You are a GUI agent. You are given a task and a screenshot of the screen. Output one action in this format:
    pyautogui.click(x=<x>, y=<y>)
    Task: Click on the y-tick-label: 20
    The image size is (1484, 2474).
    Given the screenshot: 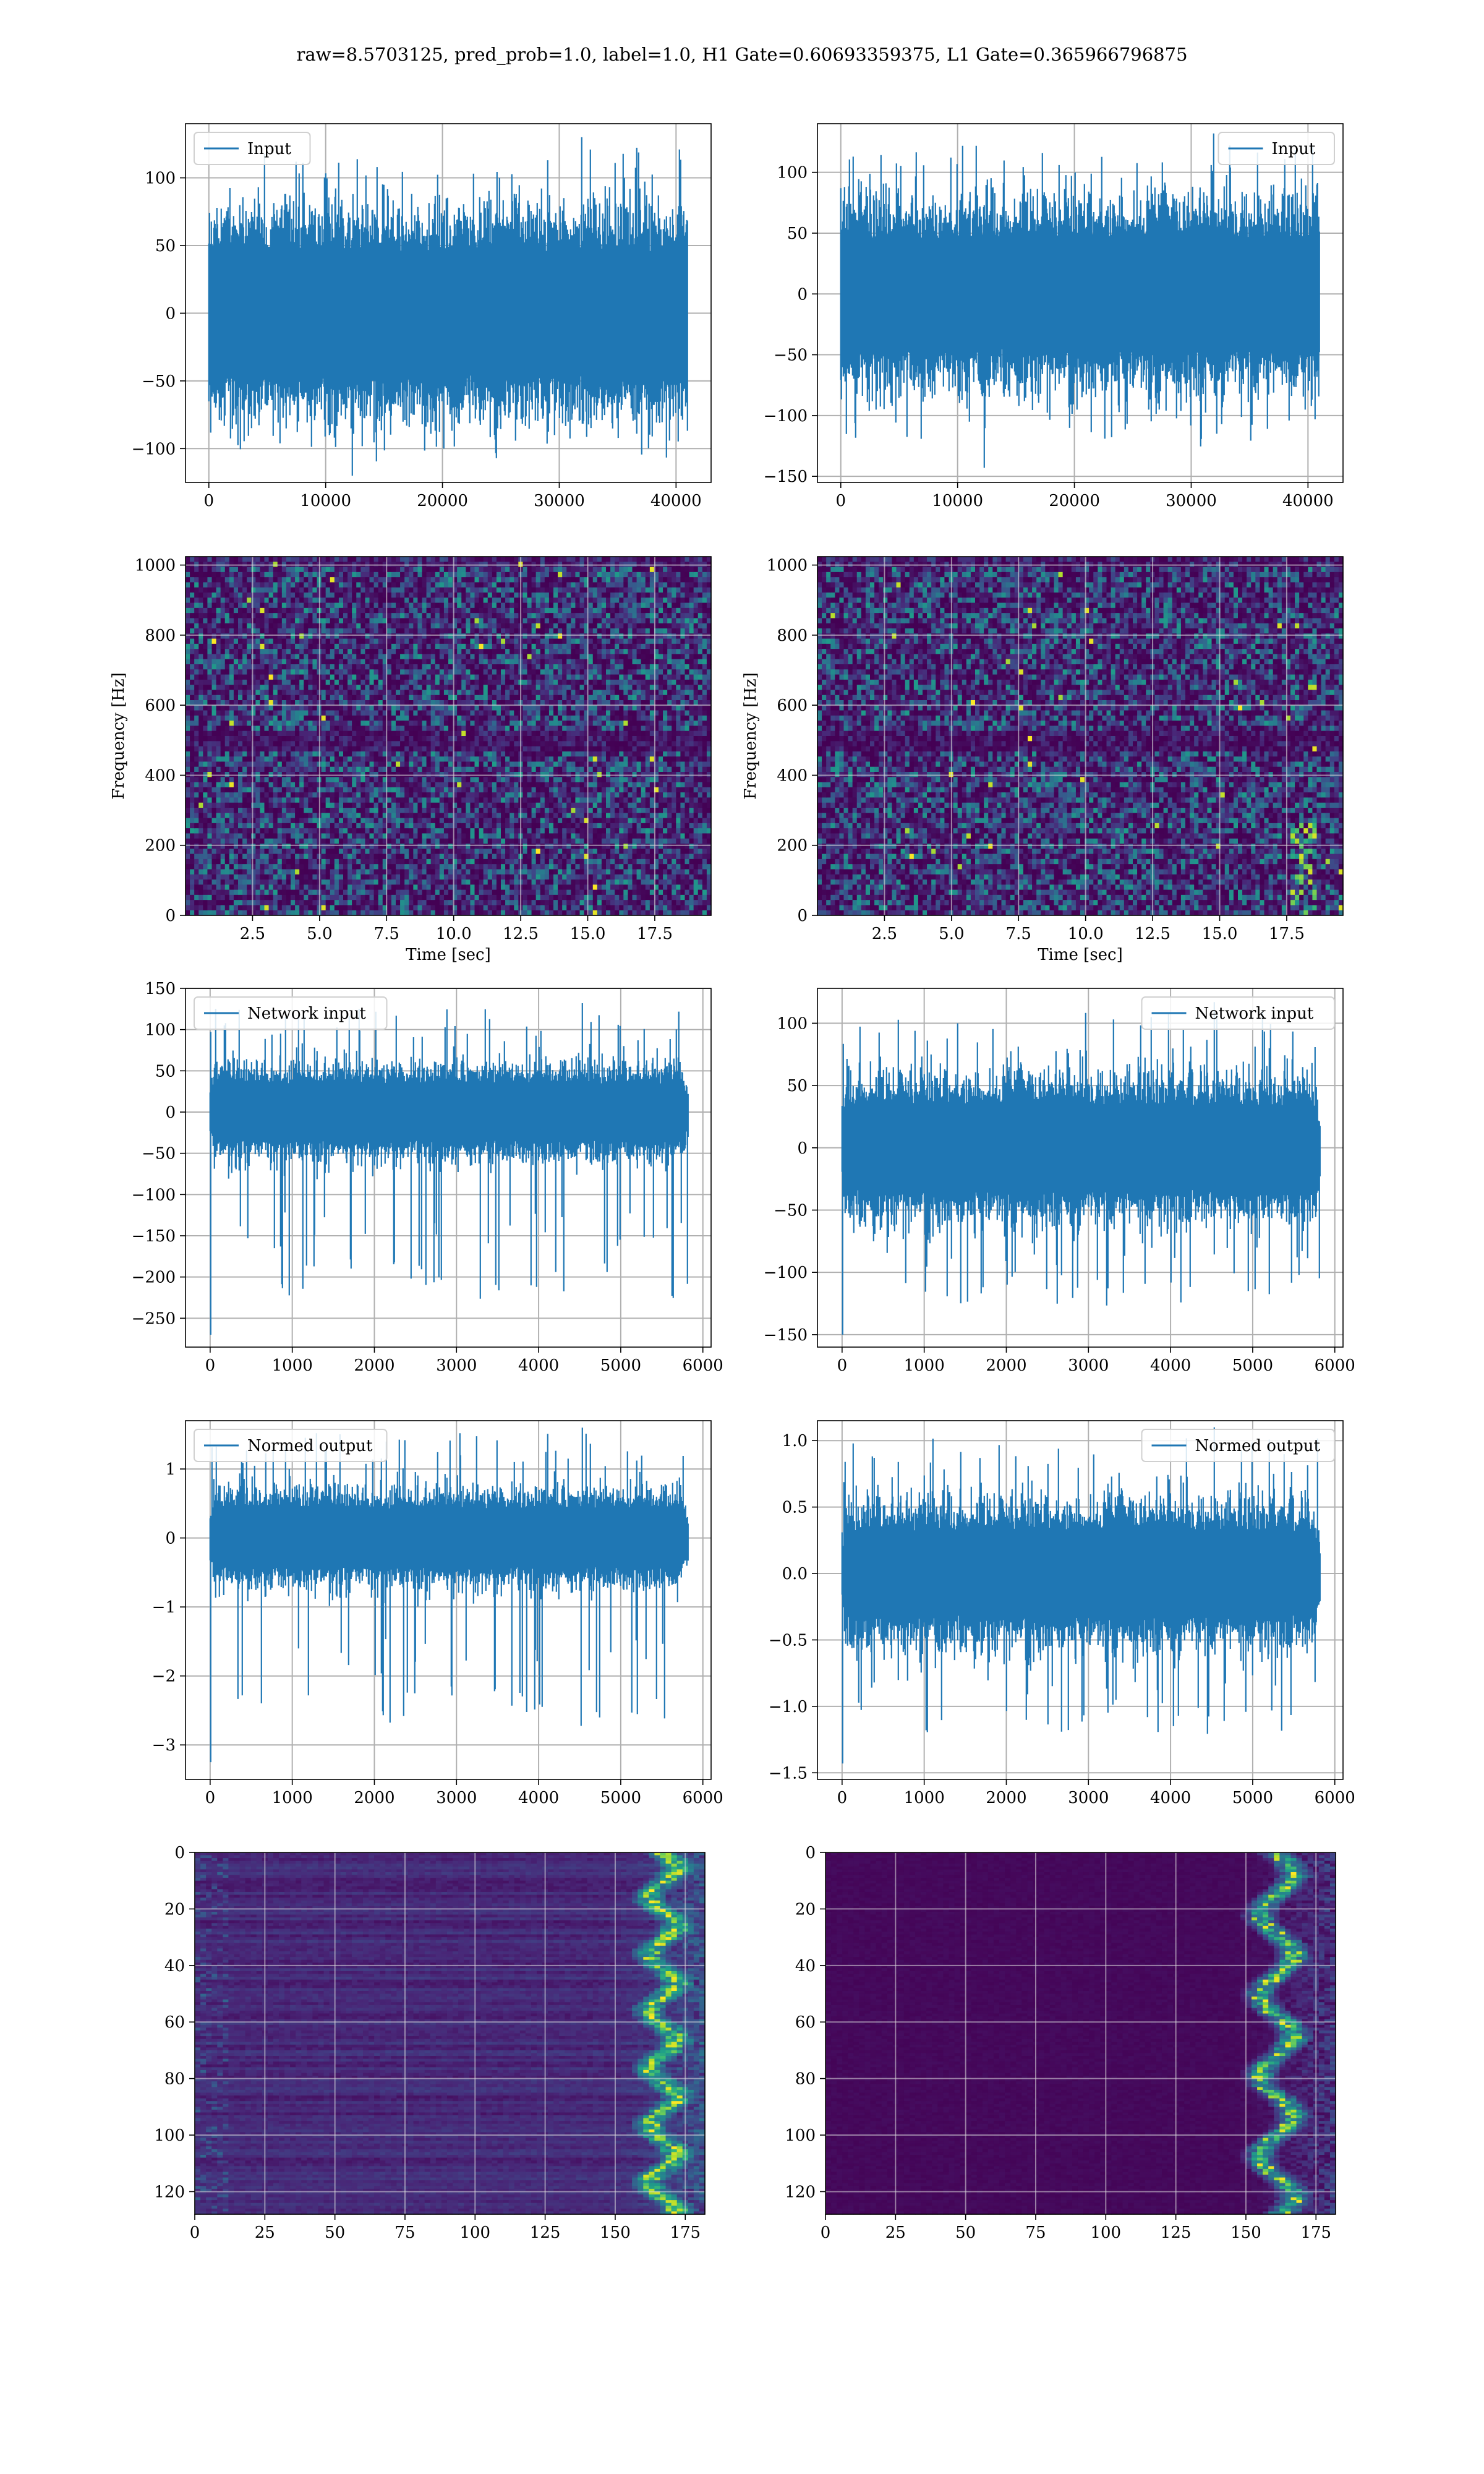 What is the action you would take?
    pyautogui.click(x=174, y=1910)
    